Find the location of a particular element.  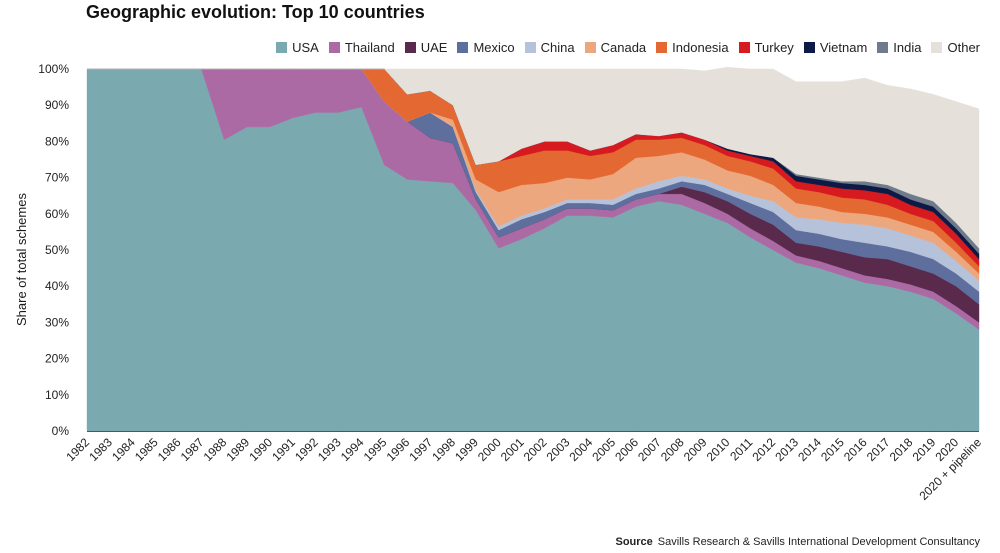

x-tick-label: 1986 is located at coordinates (169, 449).